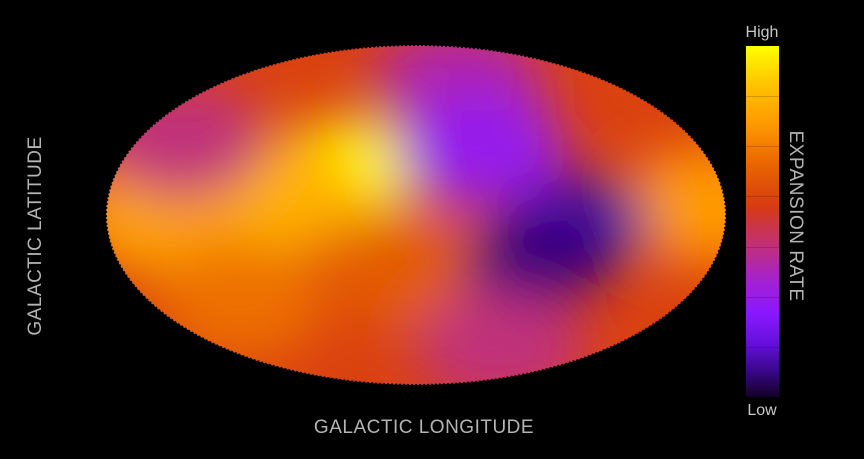 The image size is (864, 459). Describe the element at coordinates (762, 410) in the screenshot. I see `colorbar-low-label: Low` at that location.